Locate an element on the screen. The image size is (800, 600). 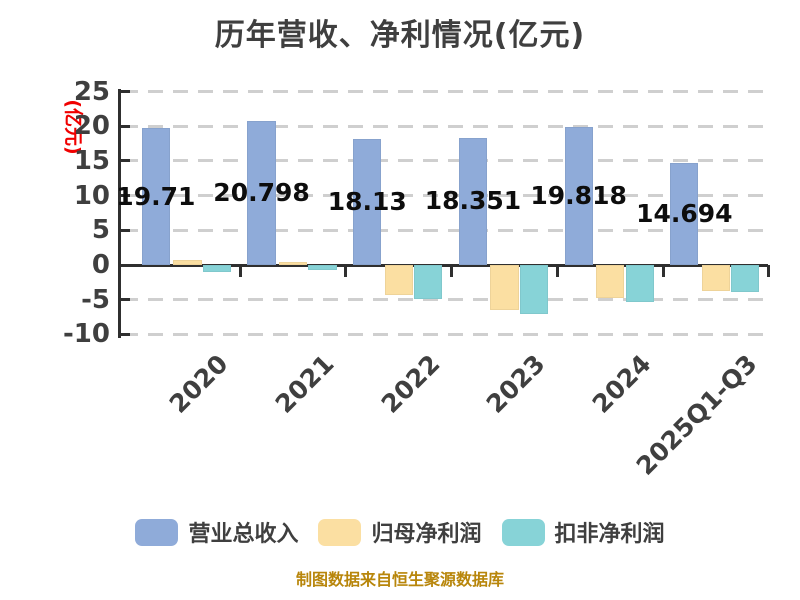
legend-item-deducted-net-profit: 扣非净利润 is located at coordinates (583, 532).